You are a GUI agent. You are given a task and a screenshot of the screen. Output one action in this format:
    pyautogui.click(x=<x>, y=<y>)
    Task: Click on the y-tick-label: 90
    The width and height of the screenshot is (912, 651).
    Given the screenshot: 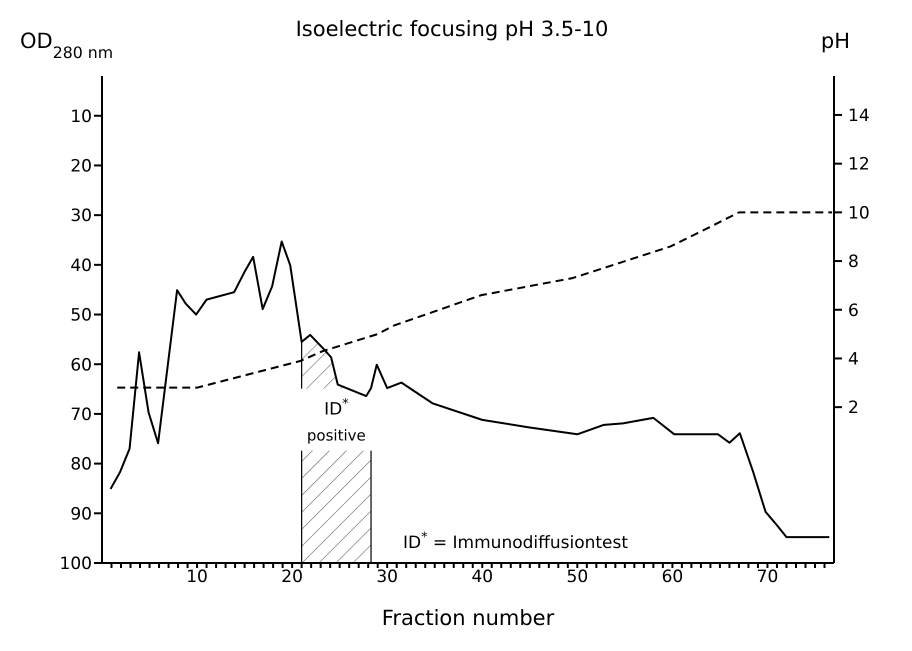 What is the action you would take?
    pyautogui.click(x=81, y=514)
    